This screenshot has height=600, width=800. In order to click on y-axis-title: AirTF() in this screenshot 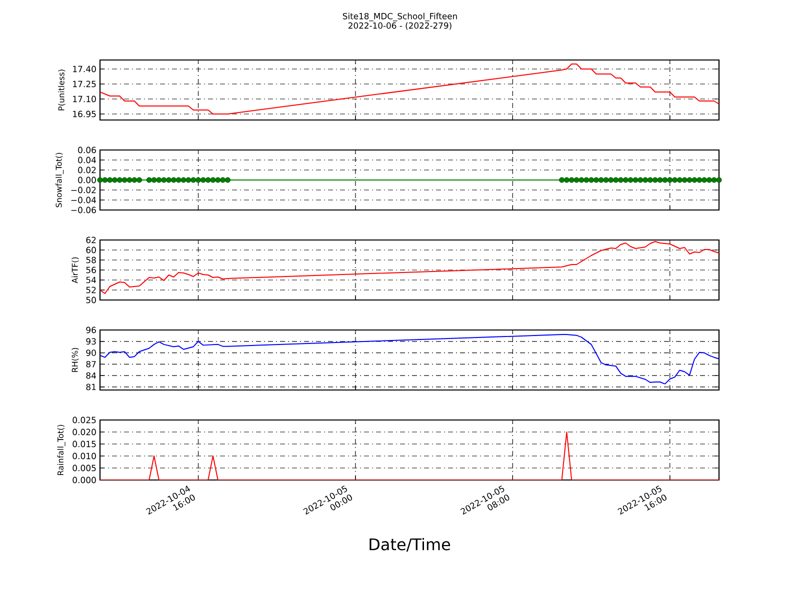, I will do `click(75, 270)`.